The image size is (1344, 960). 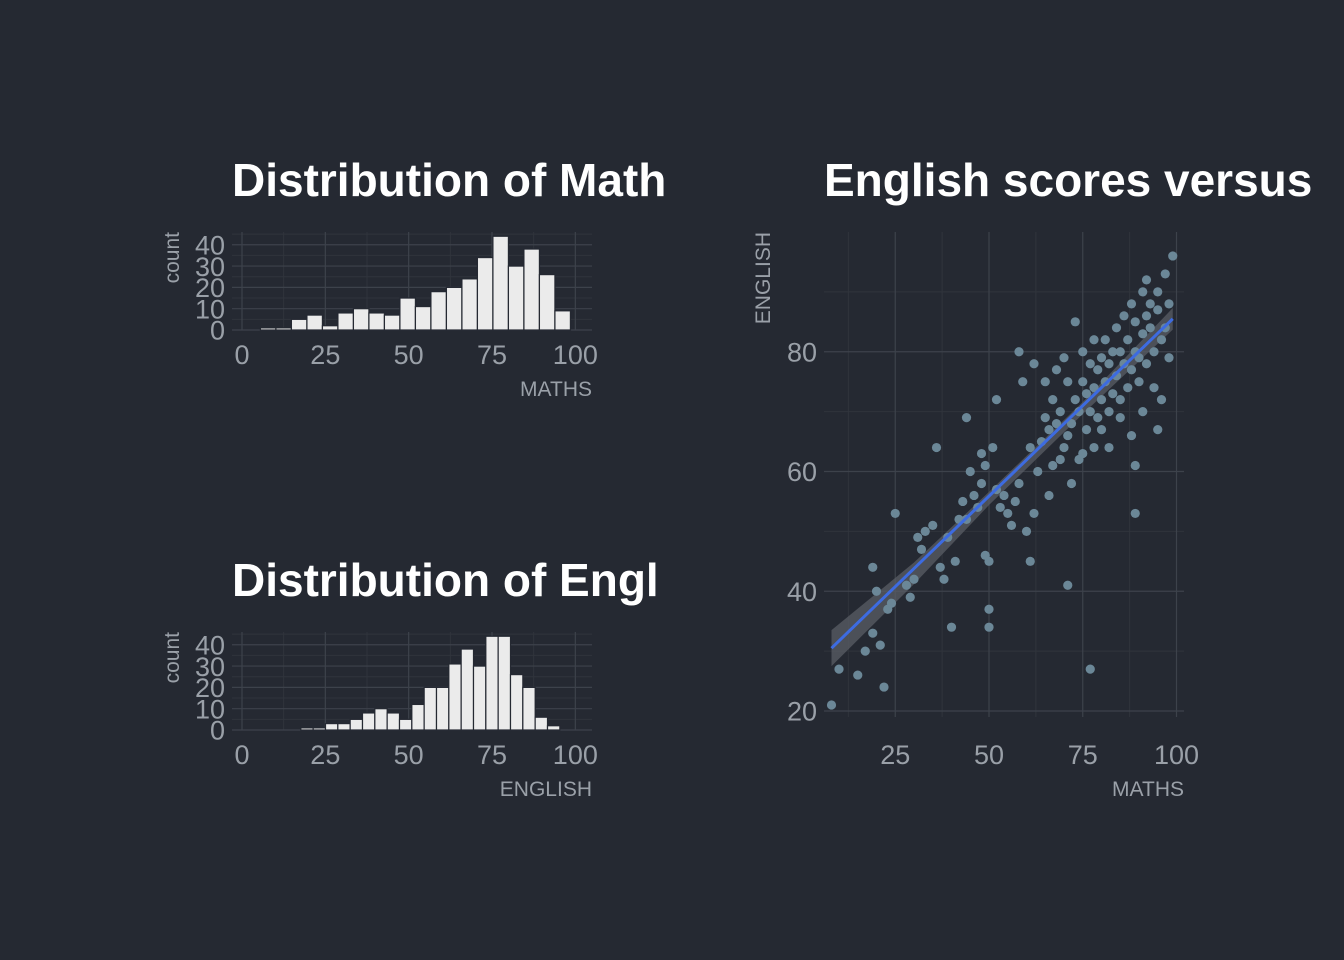 I want to click on y-tick-label: 80, so click(x=802, y=352).